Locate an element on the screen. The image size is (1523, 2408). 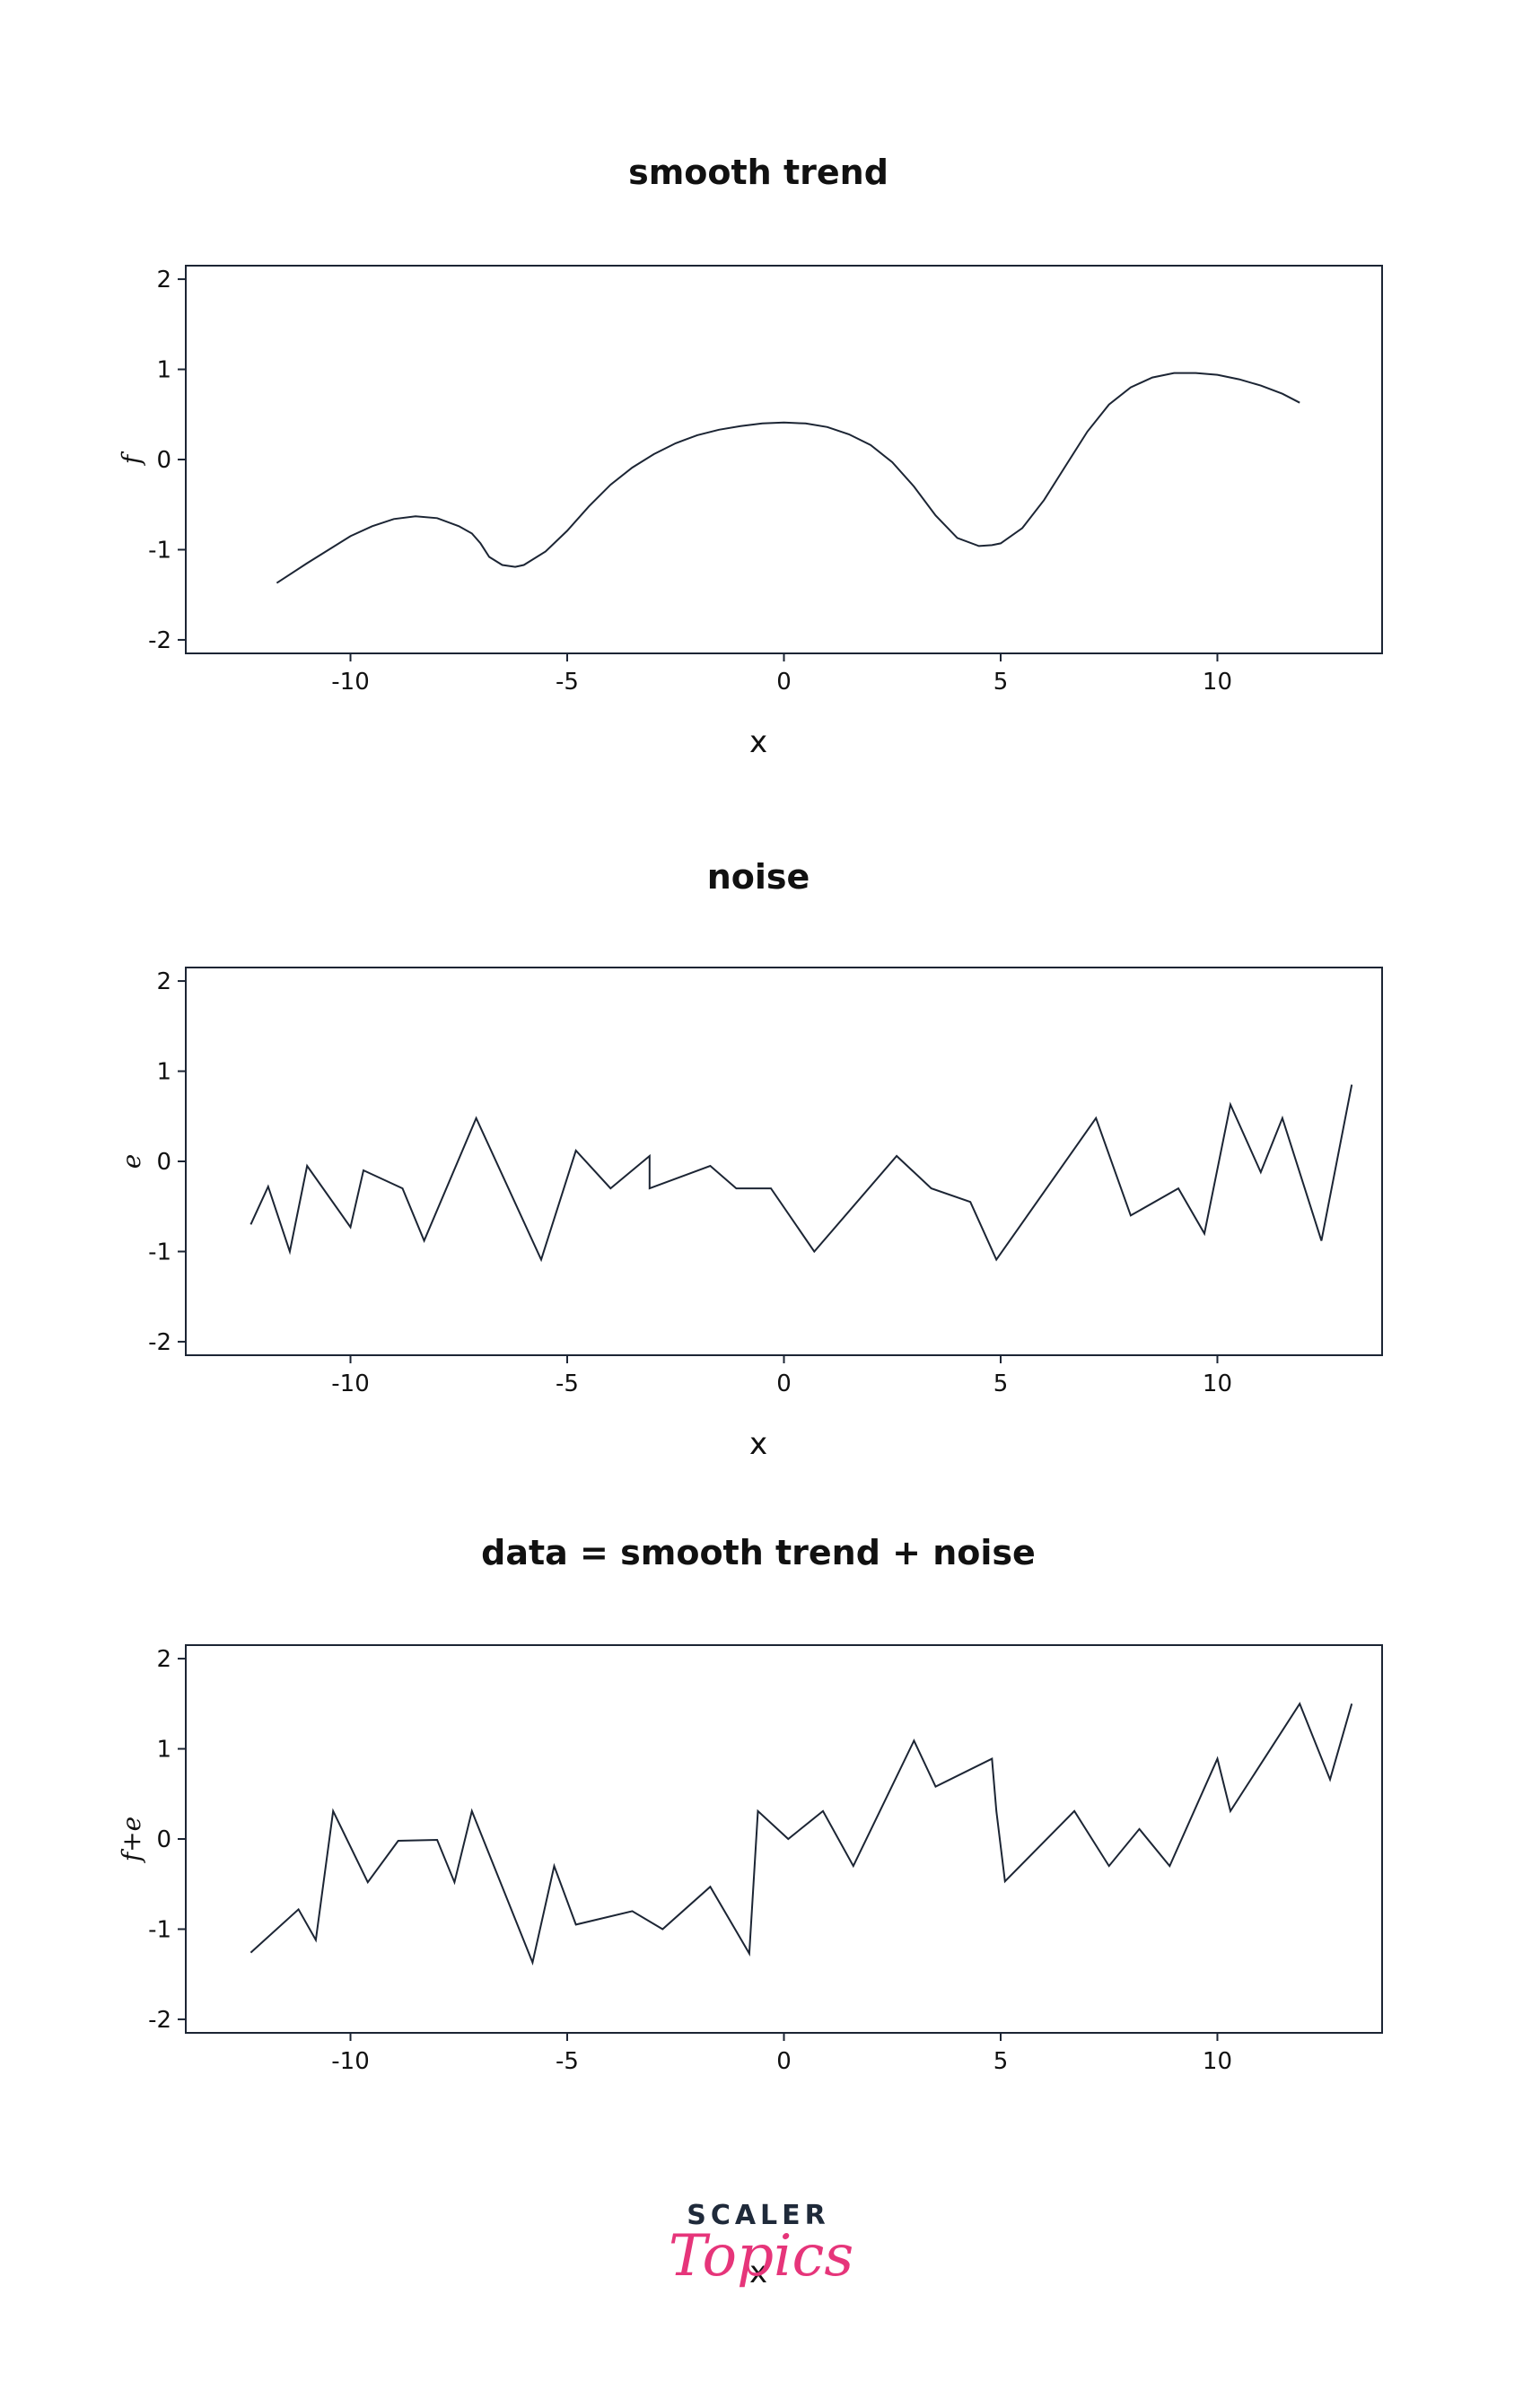
y-axis-label: e is located at coordinates (131, 1161).